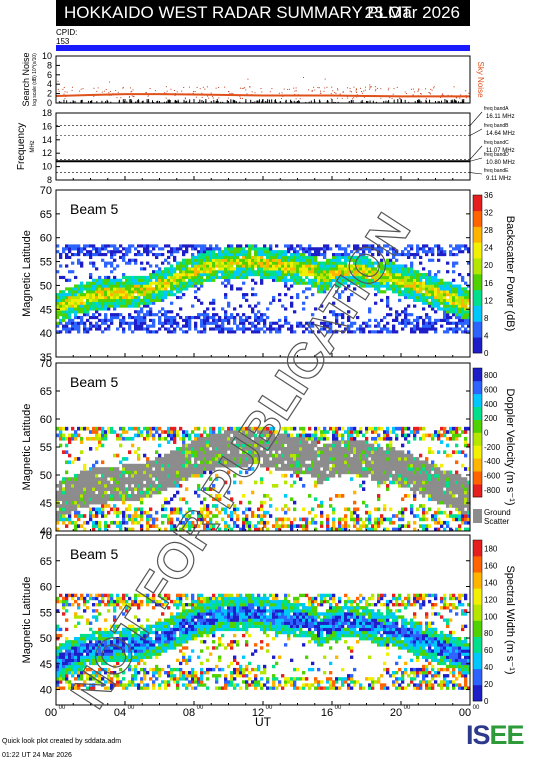 The height and width of the screenshot is (761, 536). Describe the element at coordinates (492, 476) in the screenshot. I see `doppler-velocity-colorbar-tick: -600` at that location.